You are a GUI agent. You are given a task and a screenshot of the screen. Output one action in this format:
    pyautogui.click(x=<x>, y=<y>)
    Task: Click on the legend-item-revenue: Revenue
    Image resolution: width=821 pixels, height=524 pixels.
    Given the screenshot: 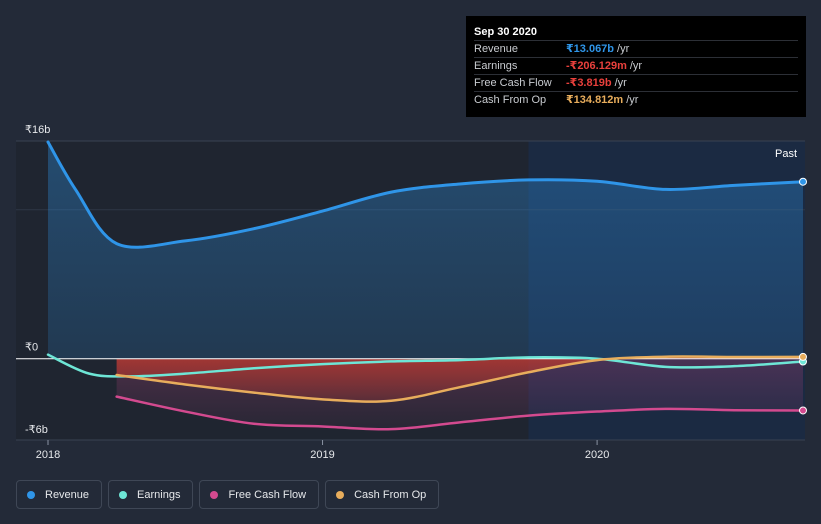 What is the action you would take?
    pyautogui.click(x=59, y=494)
    